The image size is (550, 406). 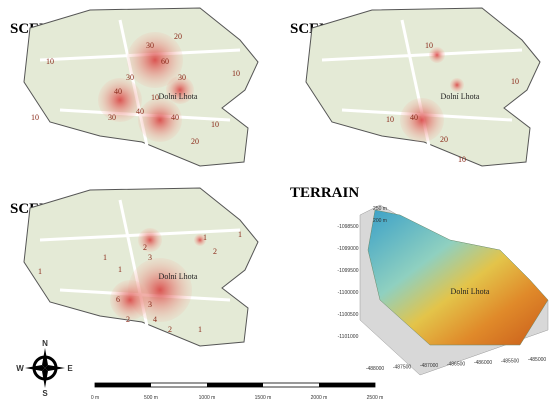 I want to click on x-axis-label: -485500, so click(x=510, y=362).